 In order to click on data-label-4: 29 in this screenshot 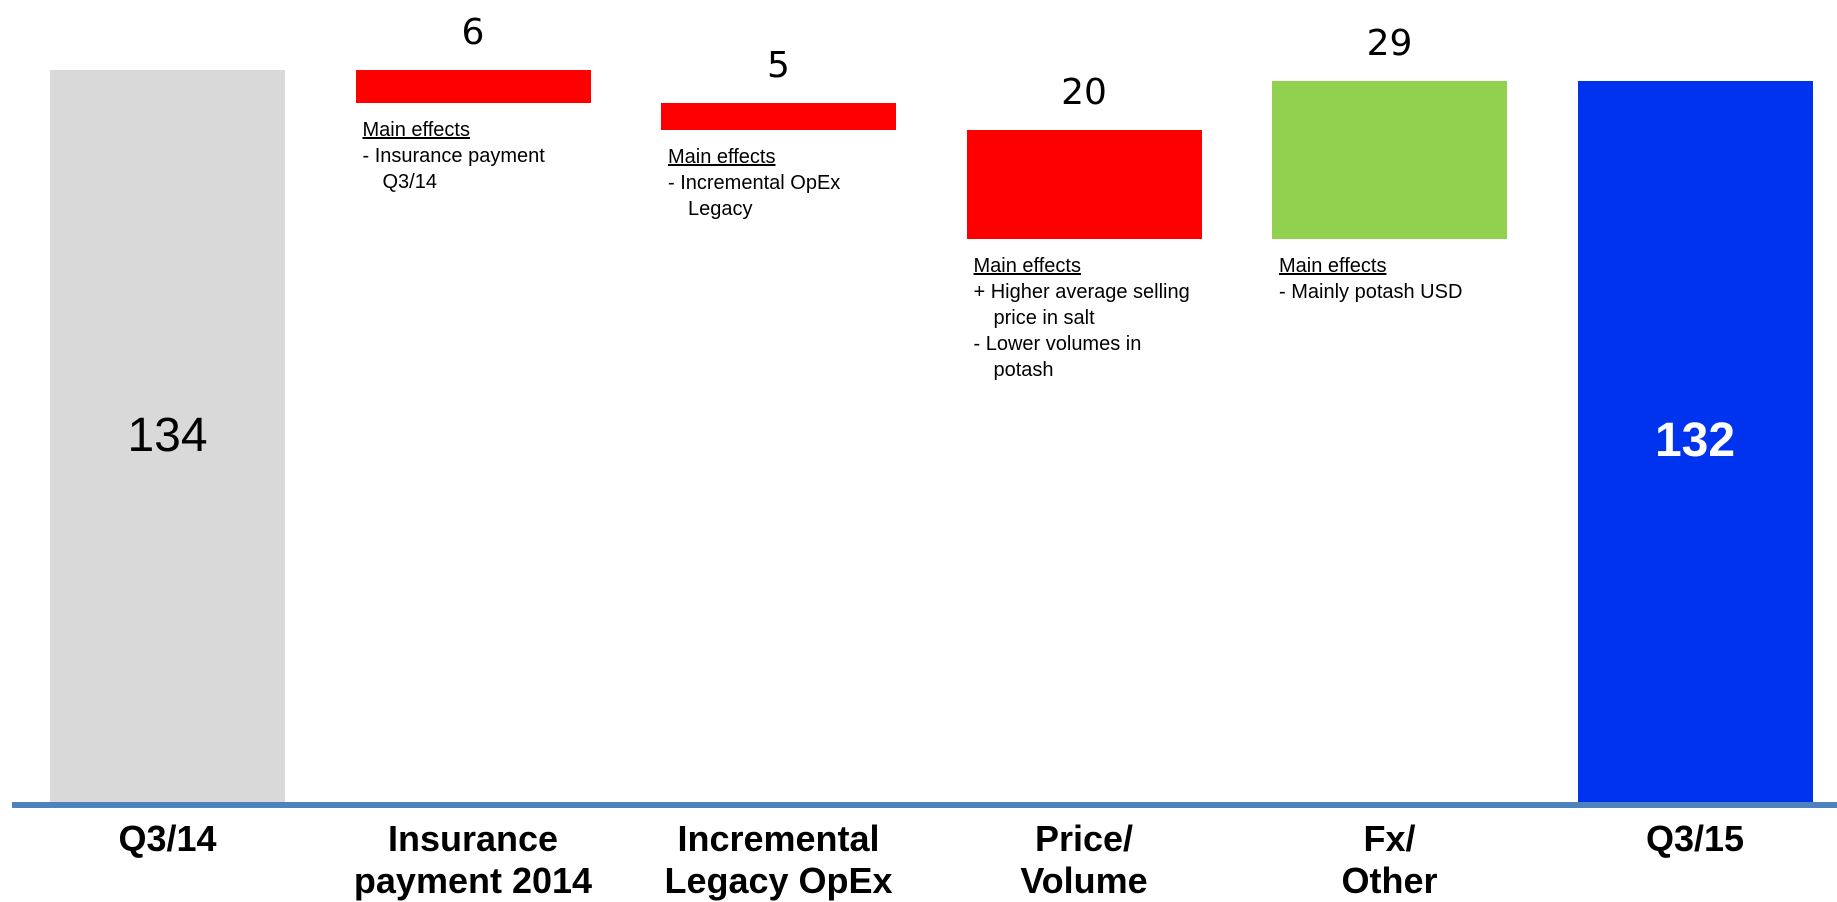, I will do `click(1389, 43)`.